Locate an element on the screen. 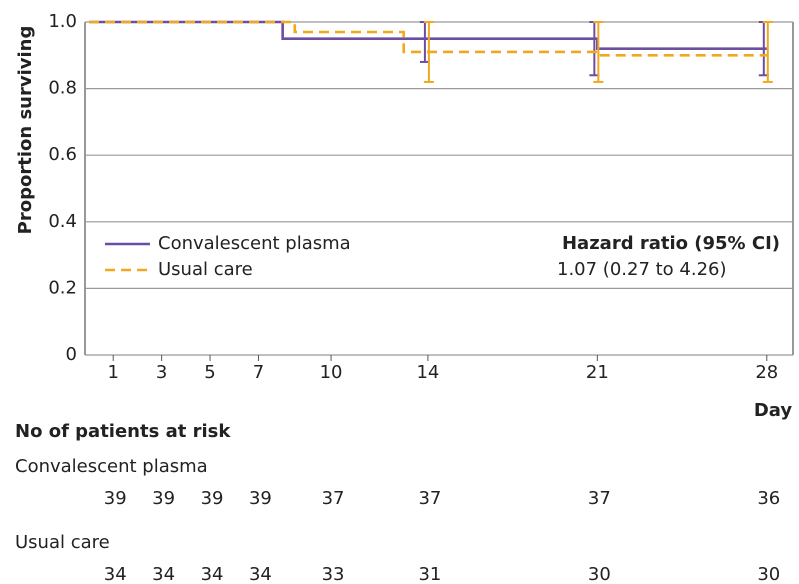 This screenshot has height=584, width=799. y-tick-label: 0.4 is located at coordinates (62, 221).